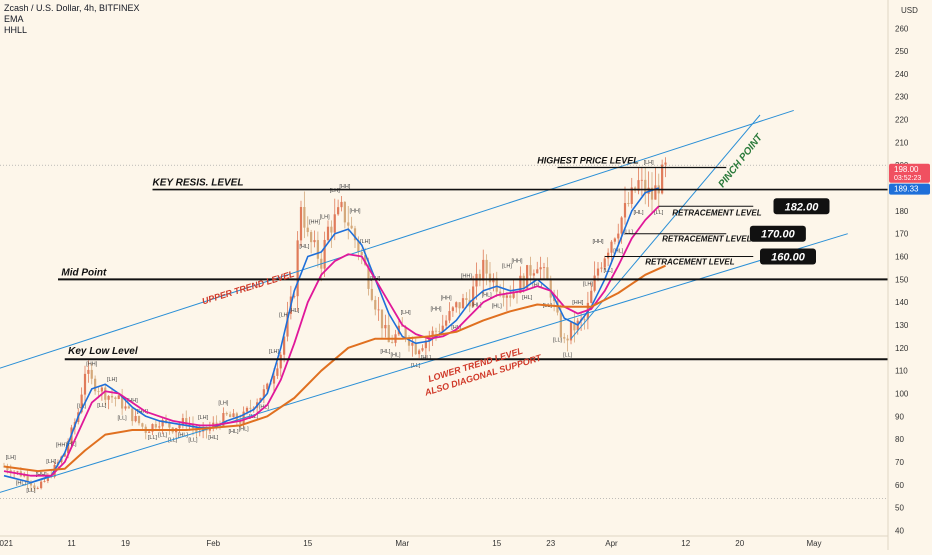 This screenshot has width=932, height=555. I want to click on level-price-text: 189.33, so click(906, 189).